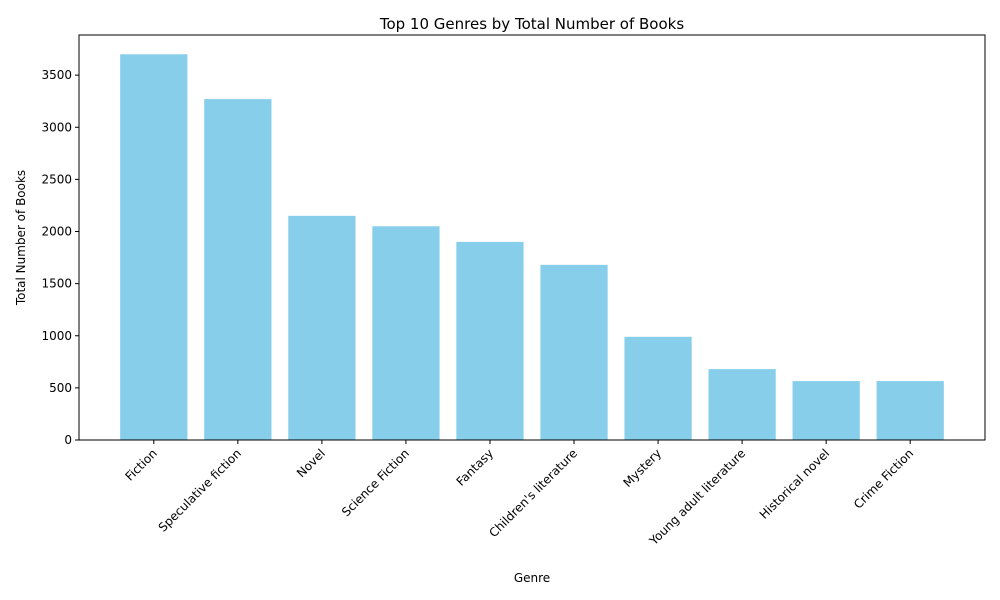 The height and width of the screenshot is (600, 1000). What do you see at coordinates (60, 257) in the screenshot?
I see `y-axis: 0 500 1000 1500 2000 2500 3000 3500` at bounding box center [60, 257].